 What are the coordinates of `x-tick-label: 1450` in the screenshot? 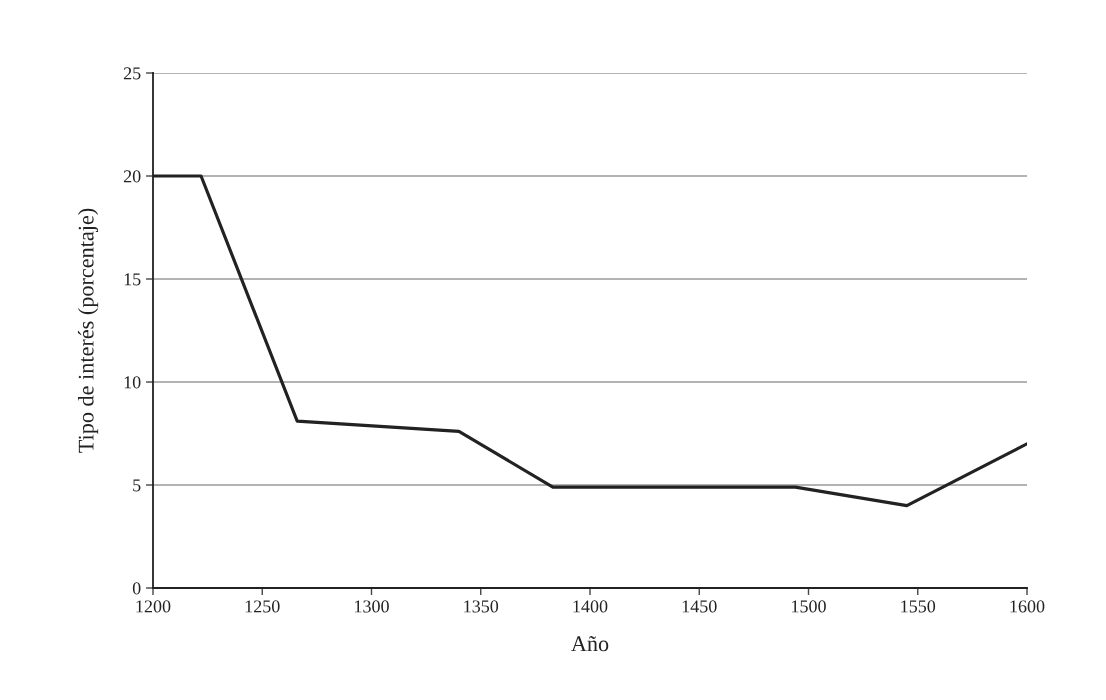 It's located at (699, 606).